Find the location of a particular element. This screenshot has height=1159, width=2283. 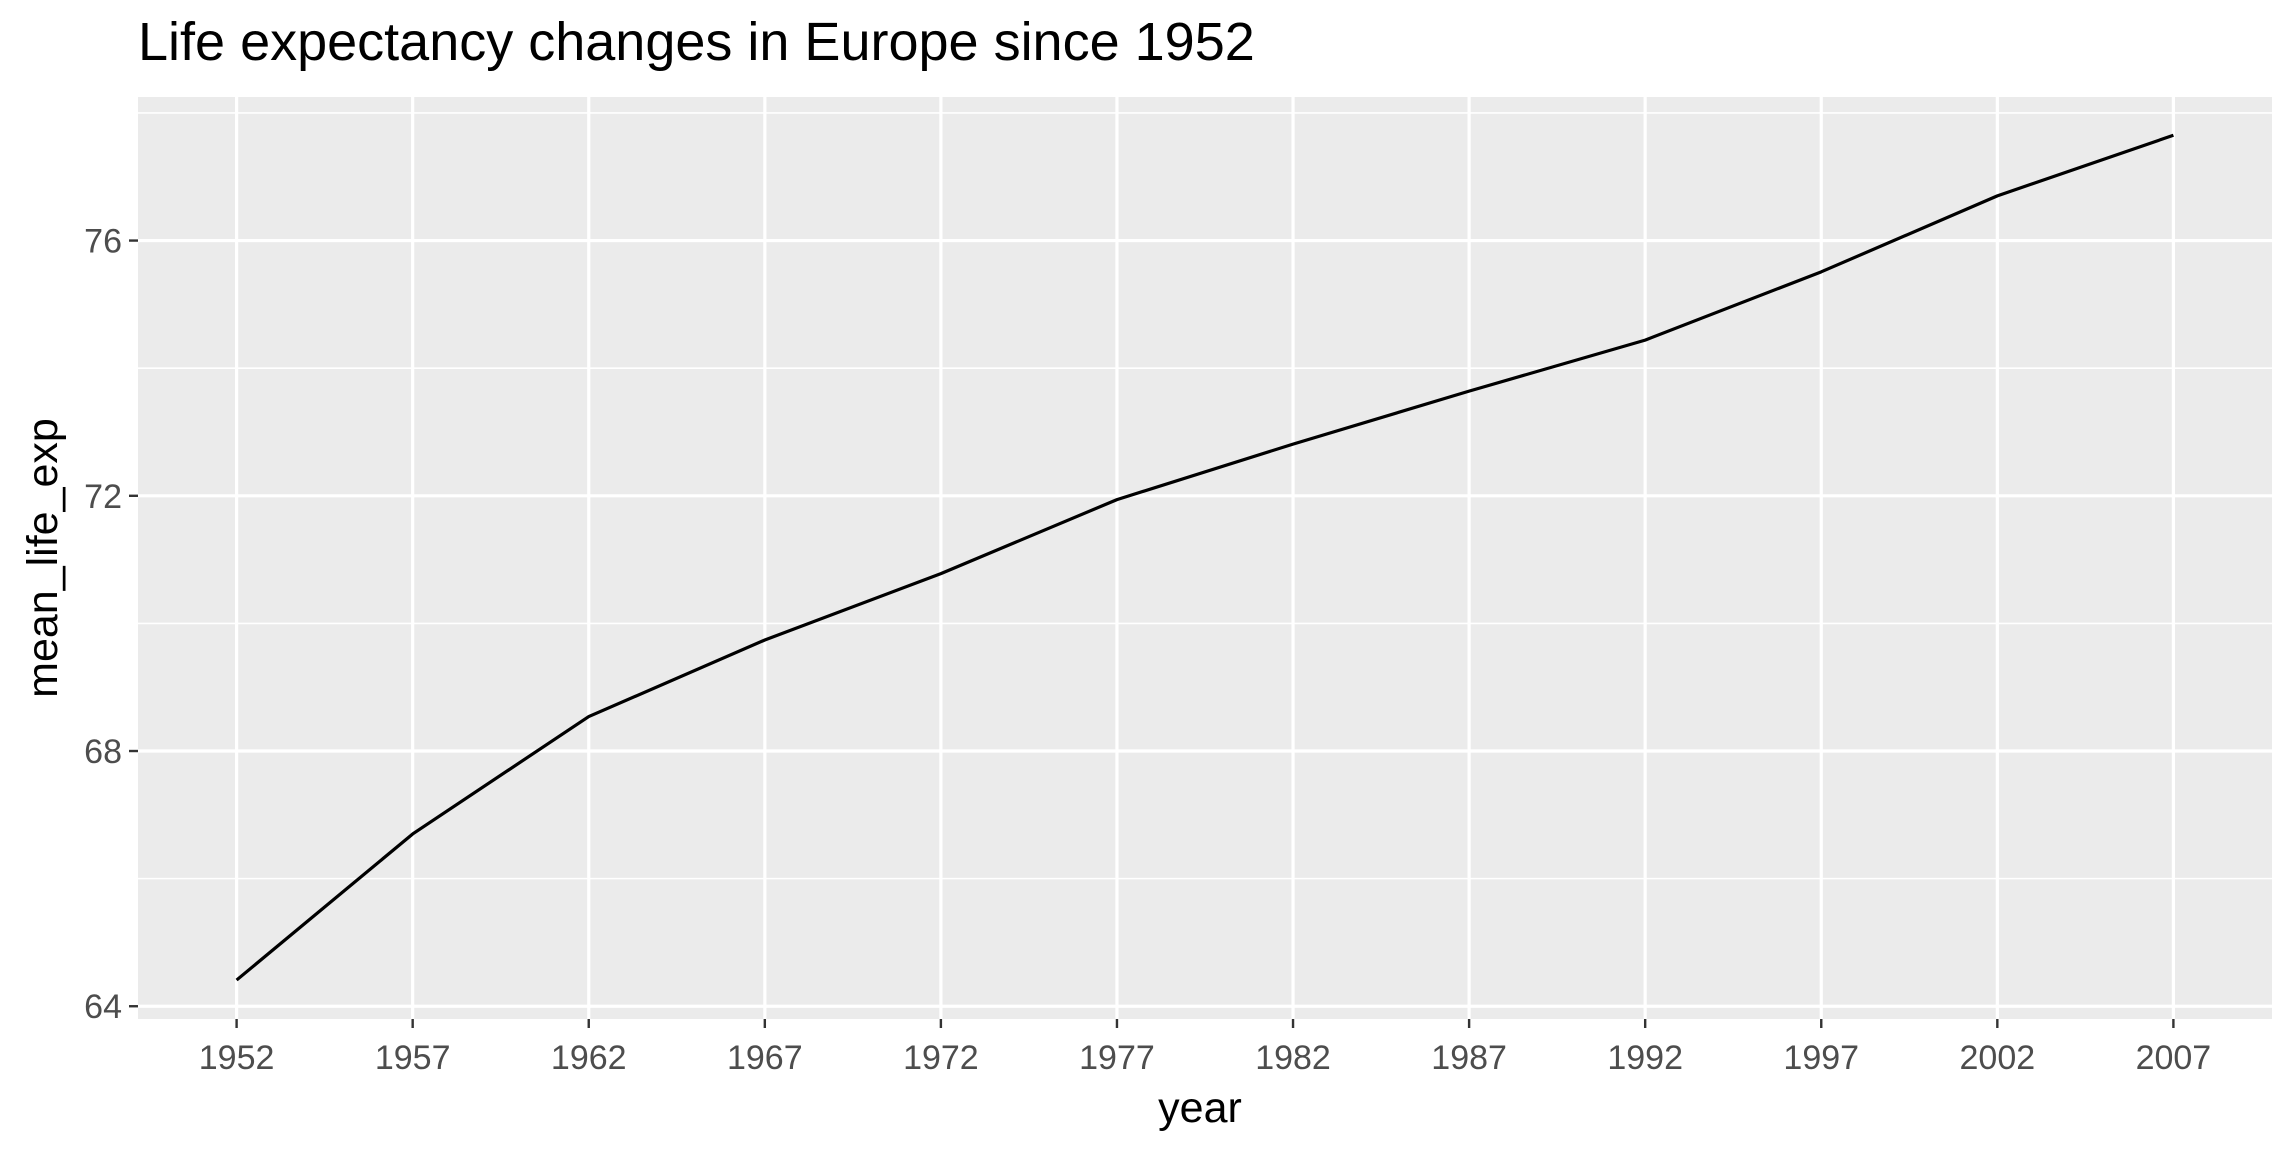

x-tick-label: 2002 is located at coordinates (1998, 1058).